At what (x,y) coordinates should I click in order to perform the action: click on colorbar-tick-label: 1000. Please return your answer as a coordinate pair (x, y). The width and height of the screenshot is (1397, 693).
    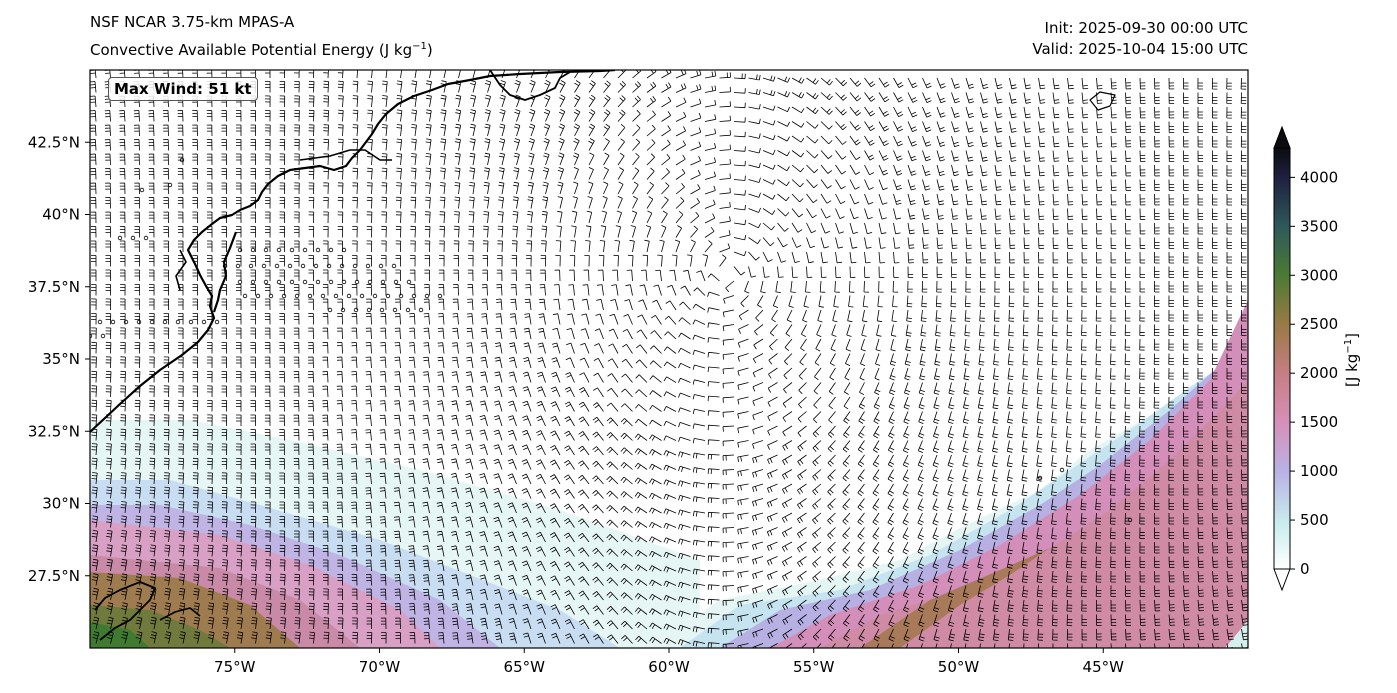
    Looking at the image, I should click on (1319, 471).